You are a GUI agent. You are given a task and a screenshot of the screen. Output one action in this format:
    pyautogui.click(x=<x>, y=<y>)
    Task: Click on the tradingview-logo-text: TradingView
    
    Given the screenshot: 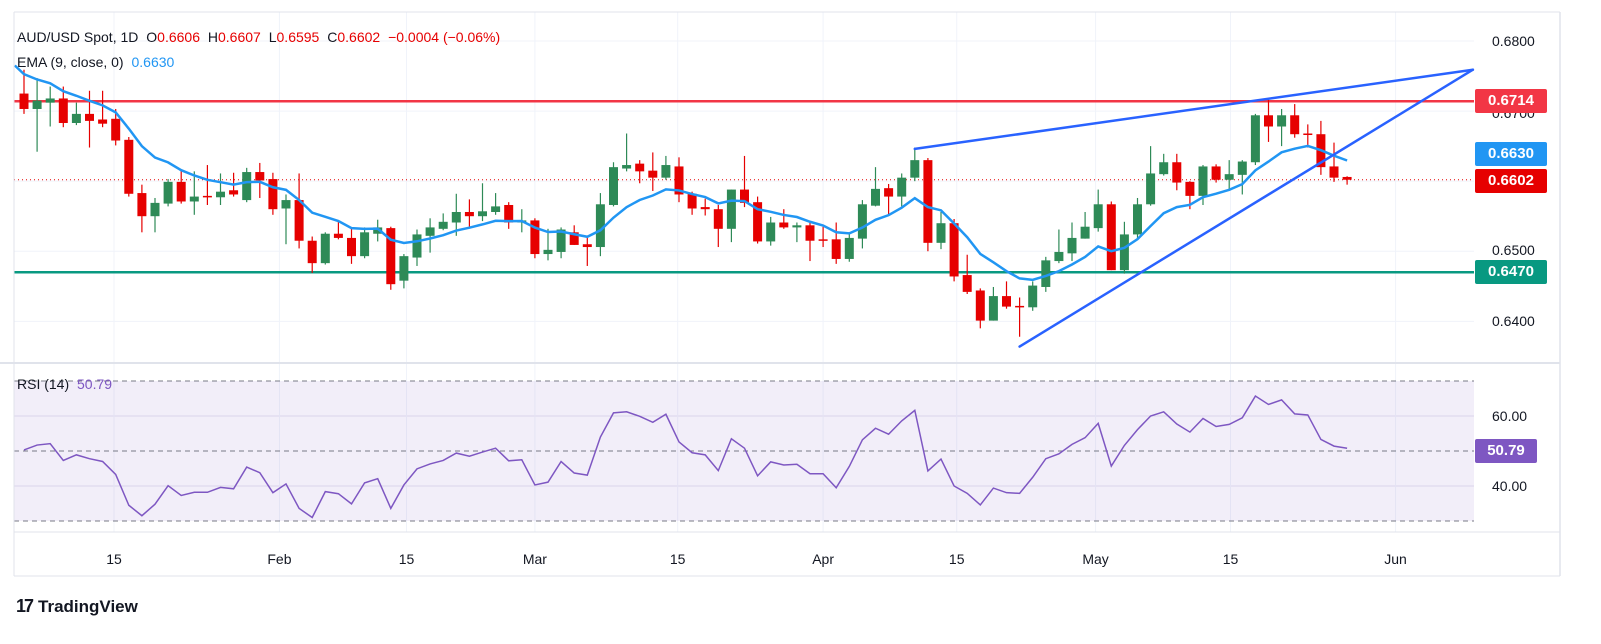 What is the action you would take?
    pyautogui.click(x=88, y=606)
    